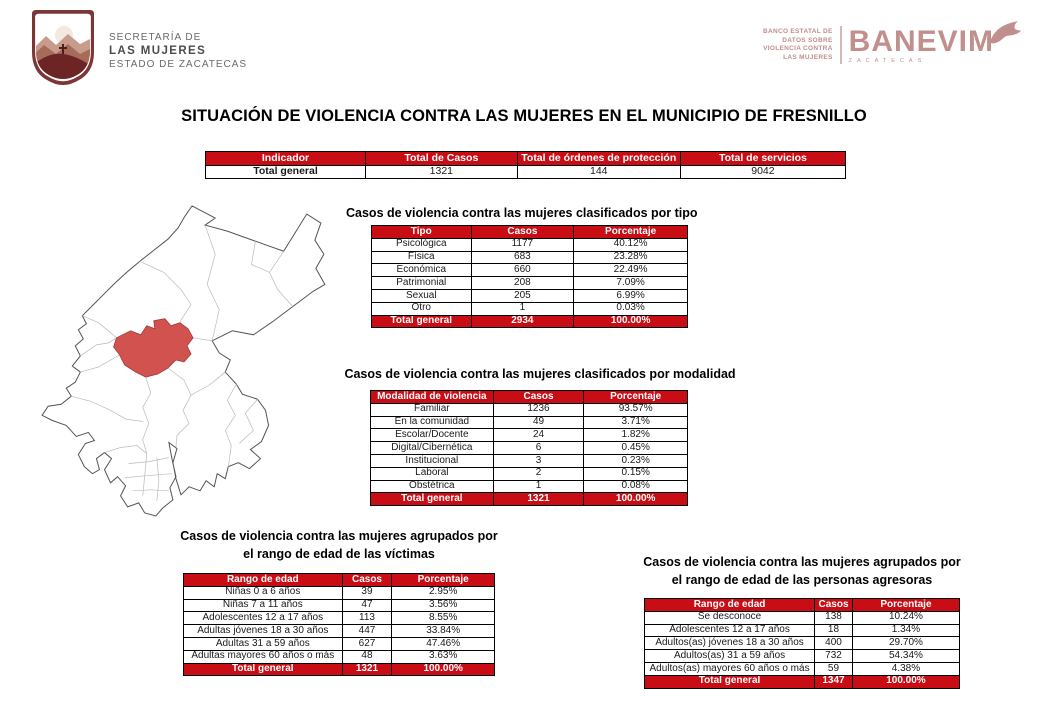  What do you see at coordinates (263, 605) in the screenshot?
I see `table-cell: Niñas 7 a 11 años` at bounding box center [263, 605].